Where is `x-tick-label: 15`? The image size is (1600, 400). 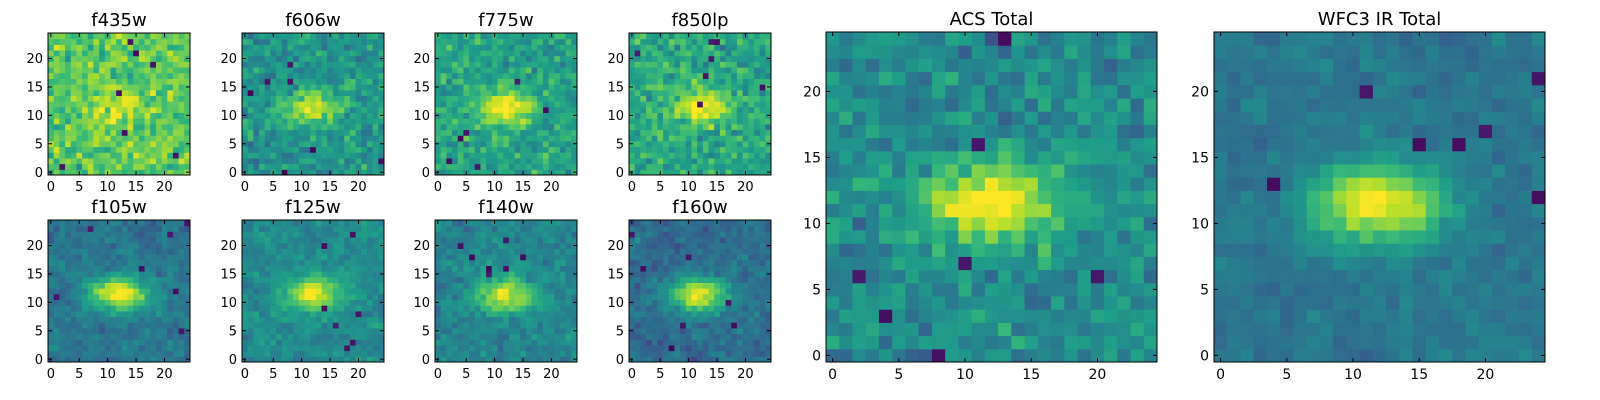
x-tick-label: 15 is located at coordinates (523, 187).